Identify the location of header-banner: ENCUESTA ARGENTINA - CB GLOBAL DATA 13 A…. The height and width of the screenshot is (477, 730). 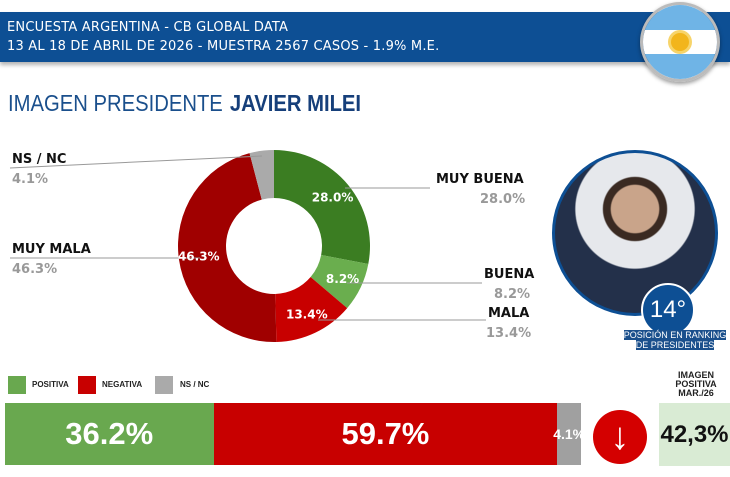
(365, 37).